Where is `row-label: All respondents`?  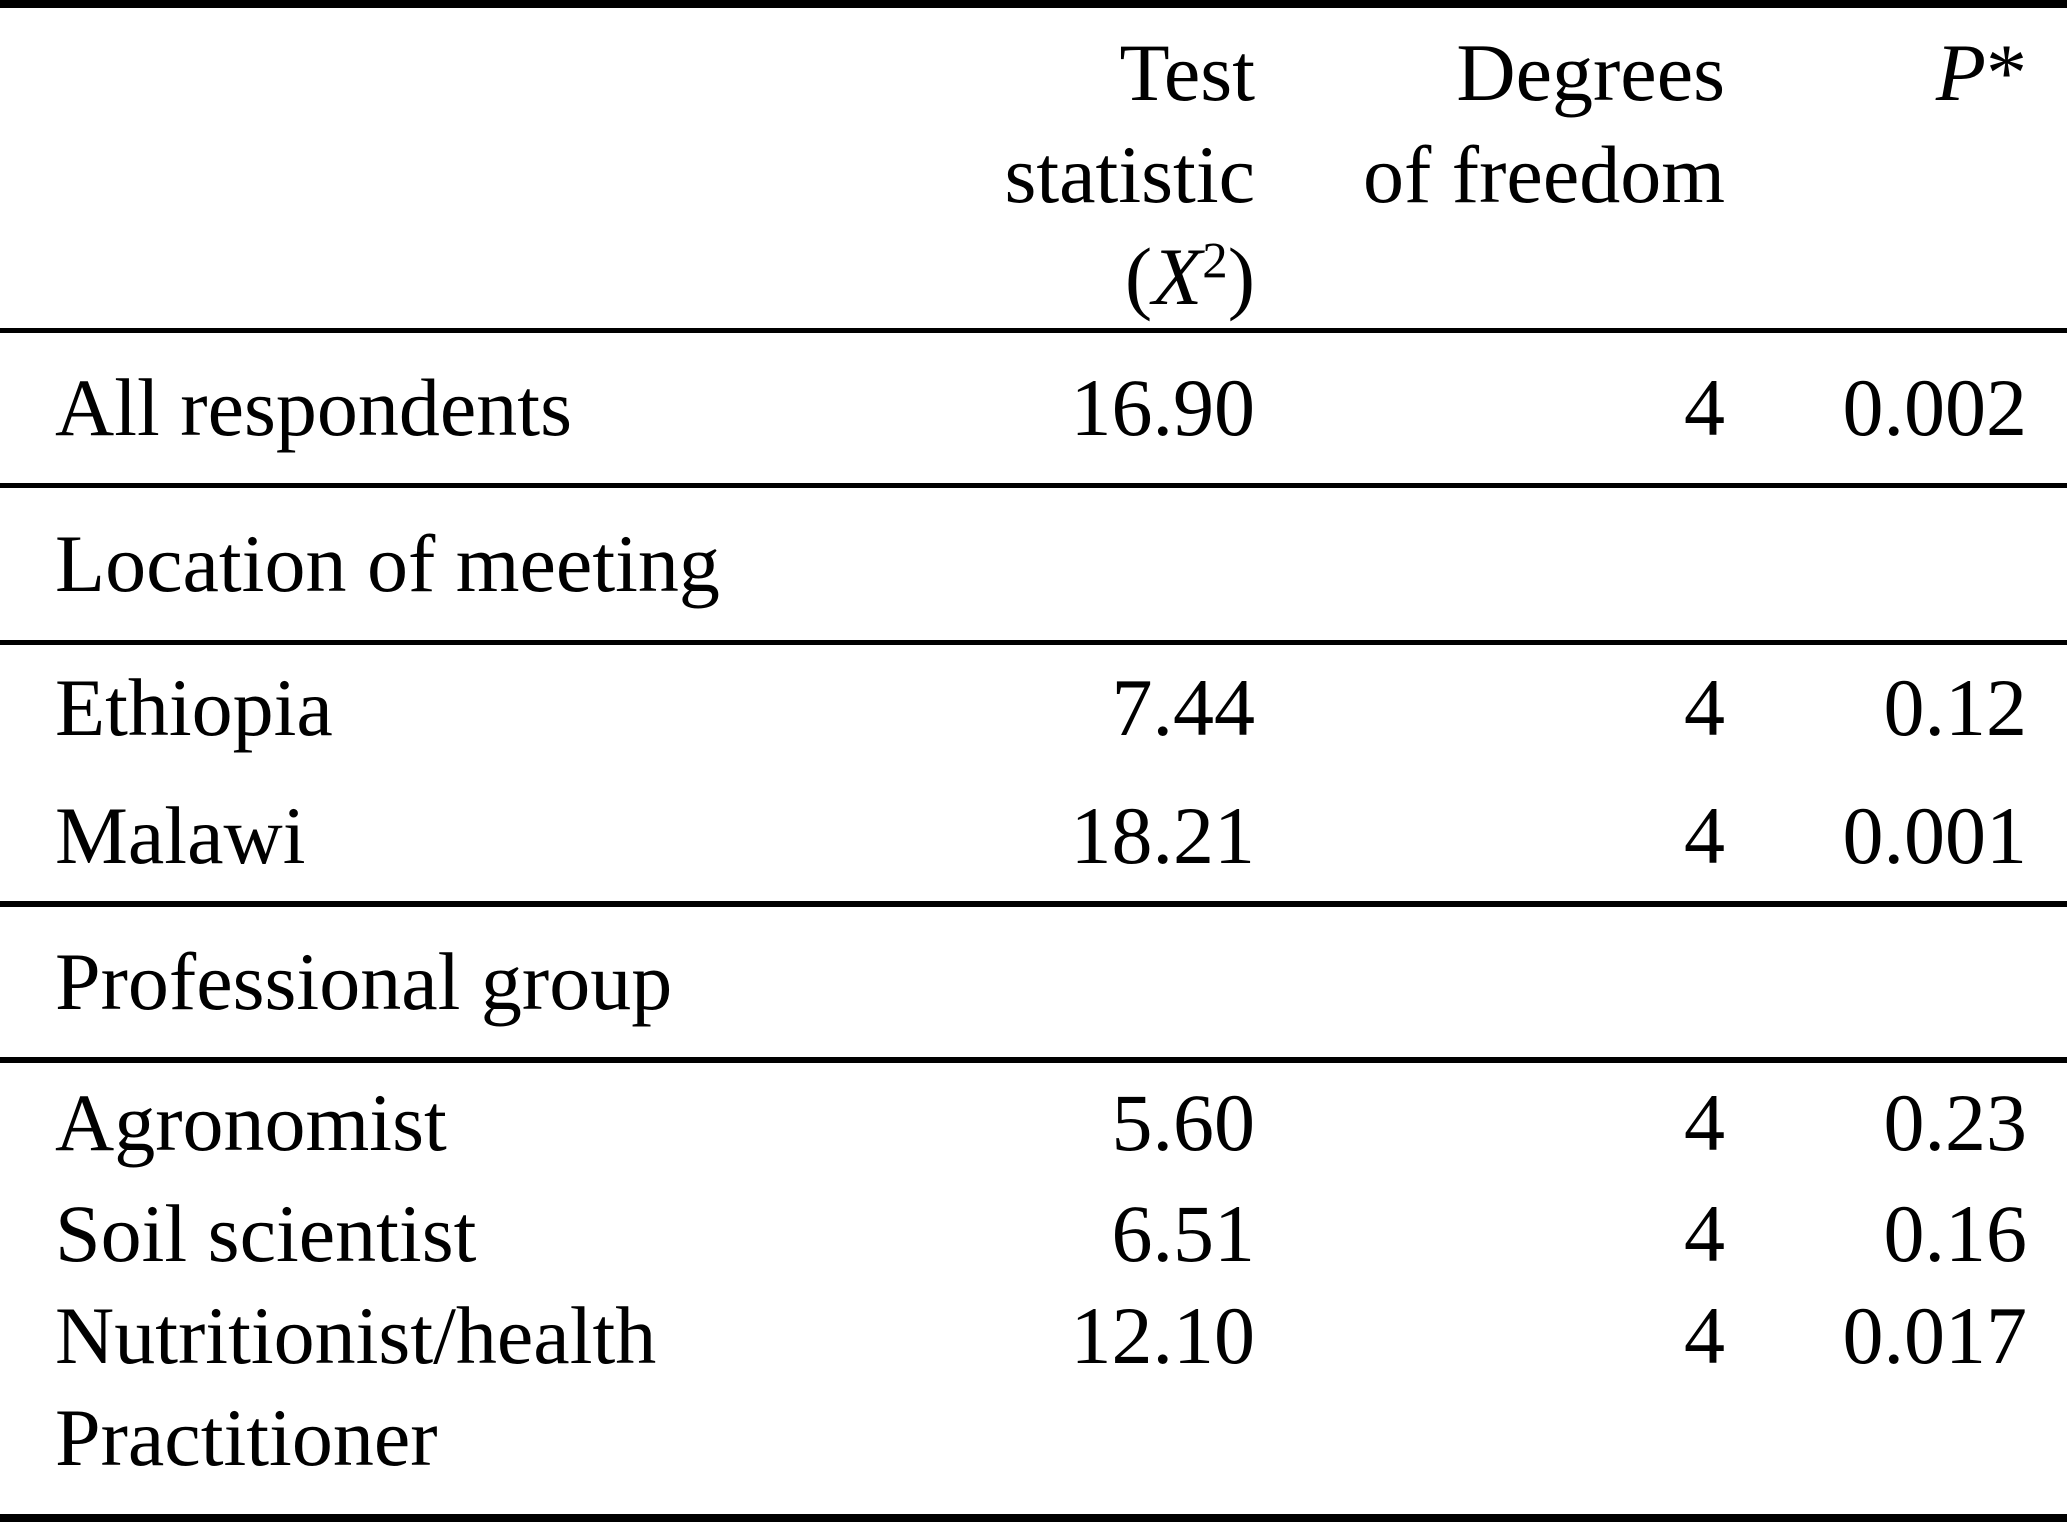
row-label: All respondents is located at coordinates (460, 409).